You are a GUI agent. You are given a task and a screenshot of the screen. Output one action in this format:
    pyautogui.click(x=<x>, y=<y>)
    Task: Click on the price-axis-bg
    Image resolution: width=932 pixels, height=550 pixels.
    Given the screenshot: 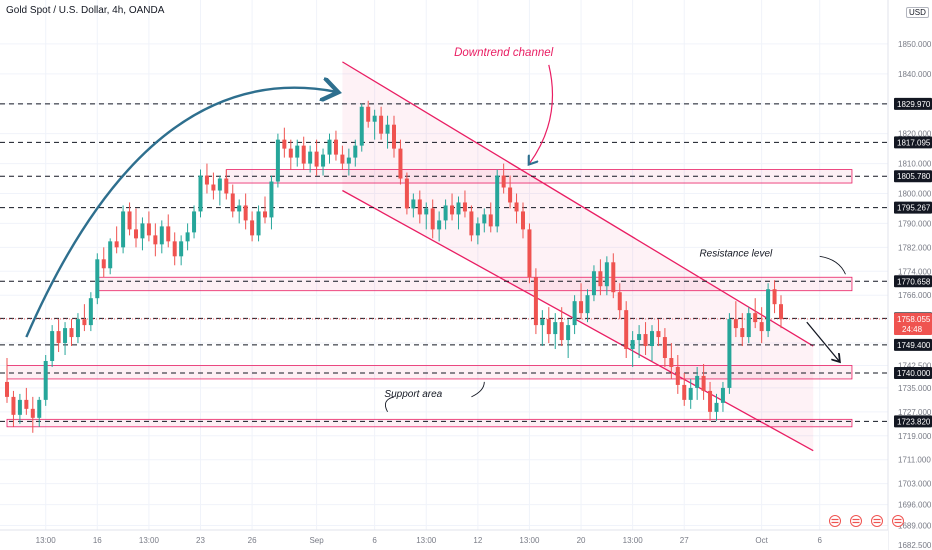 What is the action you would take?
    pyautogui.click(x=910, y=275)
    